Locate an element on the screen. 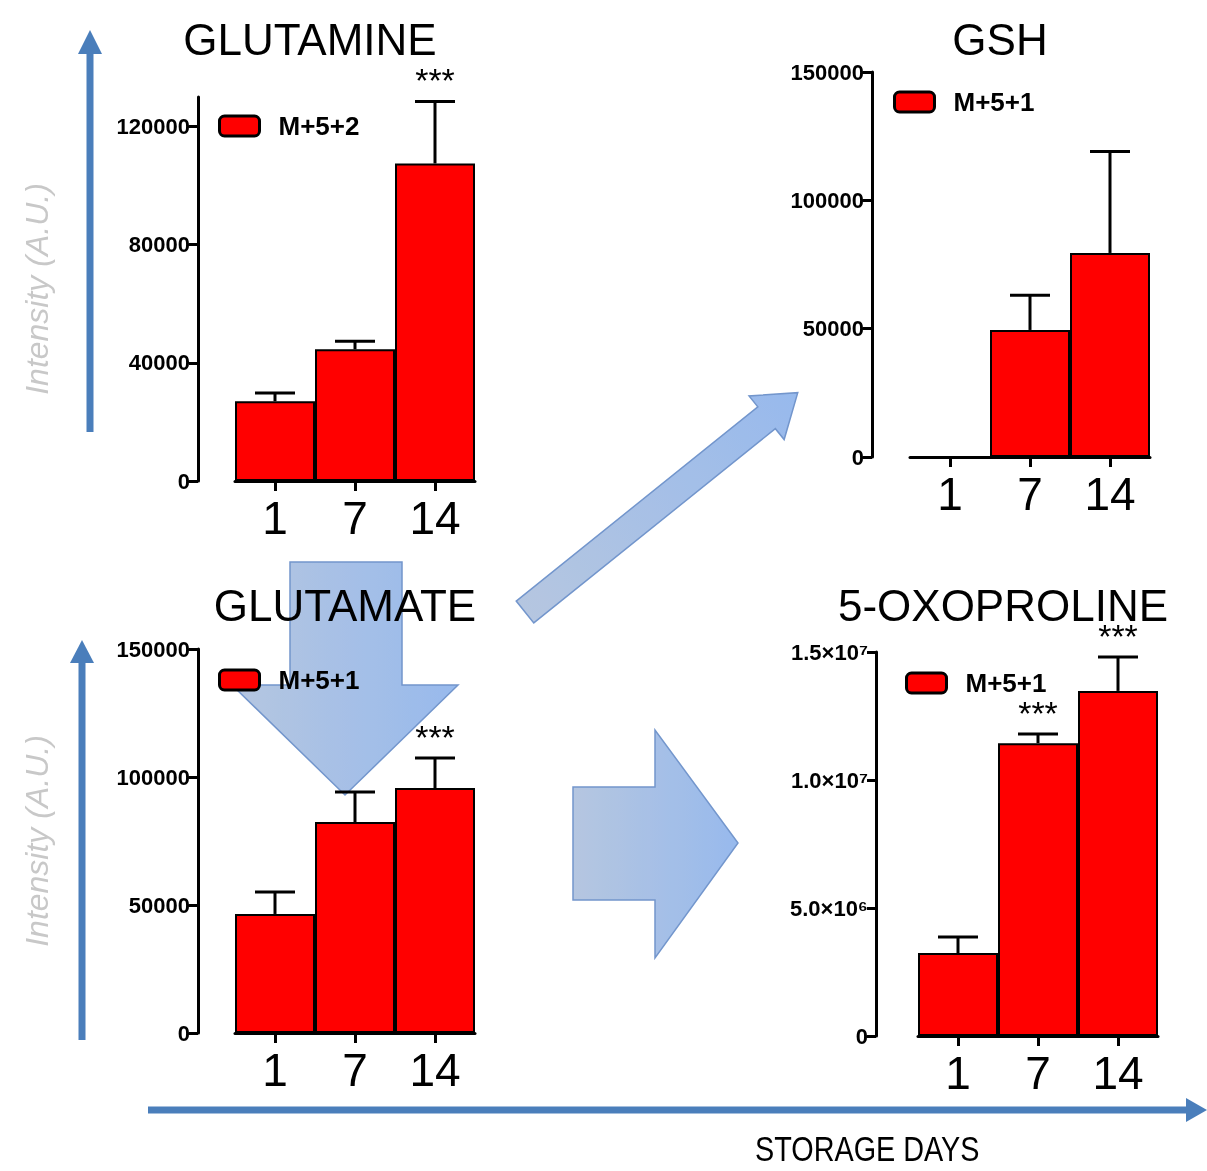 The image size is (1207, 1171). chart-title: GSH is located at coordinates (1000, 39).